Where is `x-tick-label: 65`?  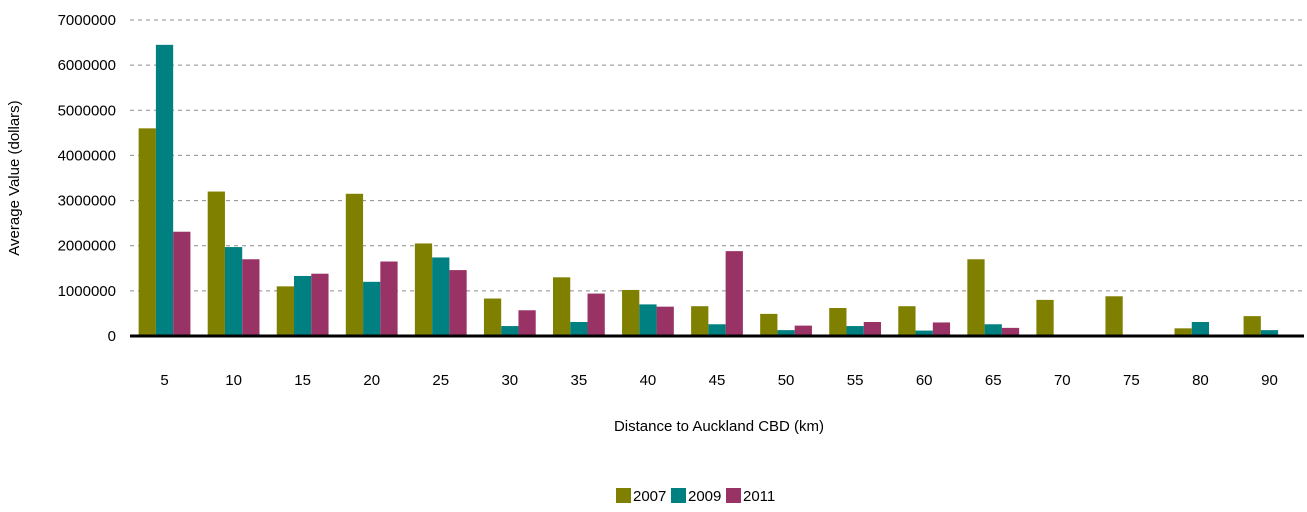 x-tick-label: 65 is located at coordinates (993, 380).